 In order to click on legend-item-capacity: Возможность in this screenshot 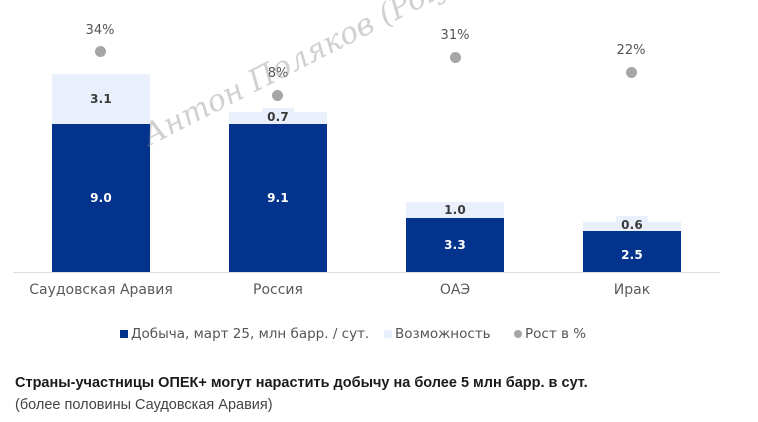, I will do `click(437, 334)`.